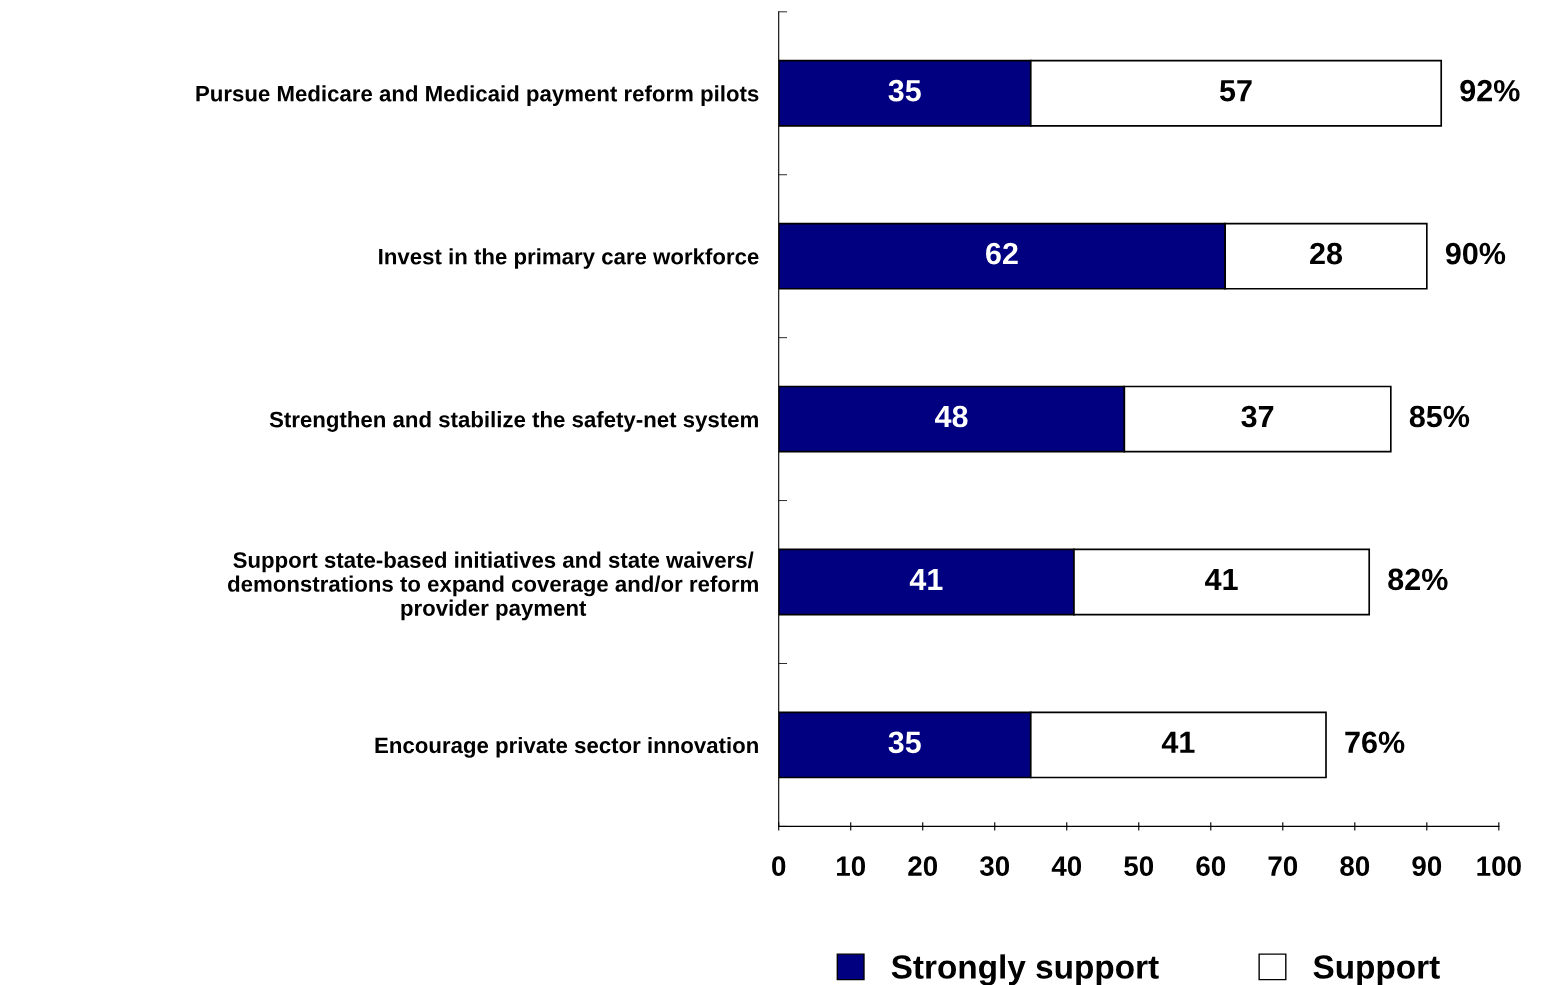 The height and width of the screenshot is (985, 1542). What do you see at coordinates (951, 416) in the screenshot?
I see `data-label: 48` at bounding box center [951, 416].